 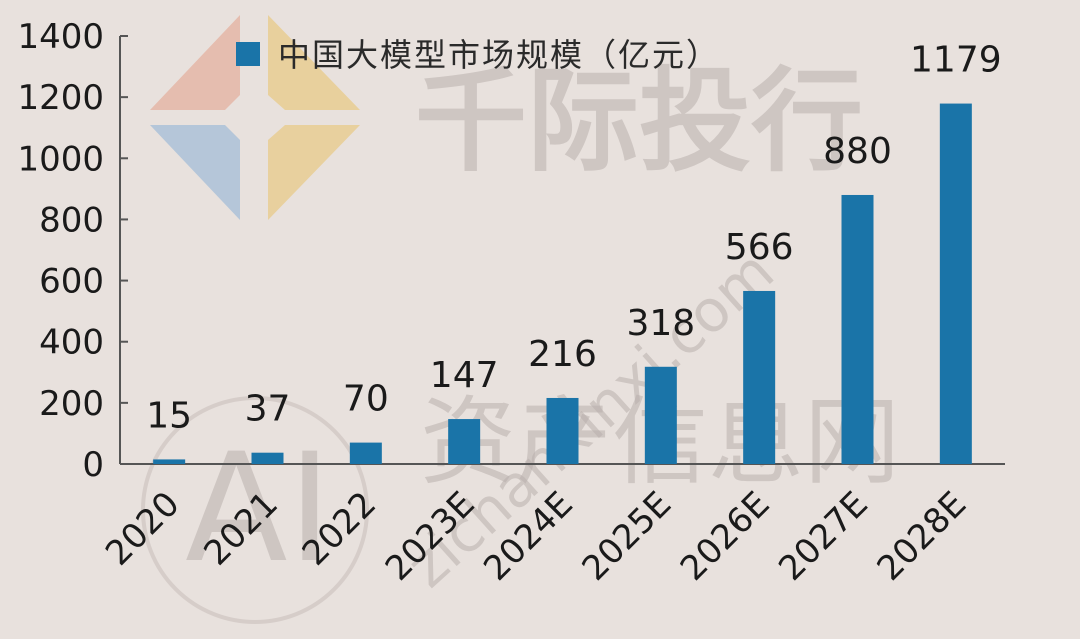 I want to click on data-label-2023e: 147, so click(x=464, y=375).